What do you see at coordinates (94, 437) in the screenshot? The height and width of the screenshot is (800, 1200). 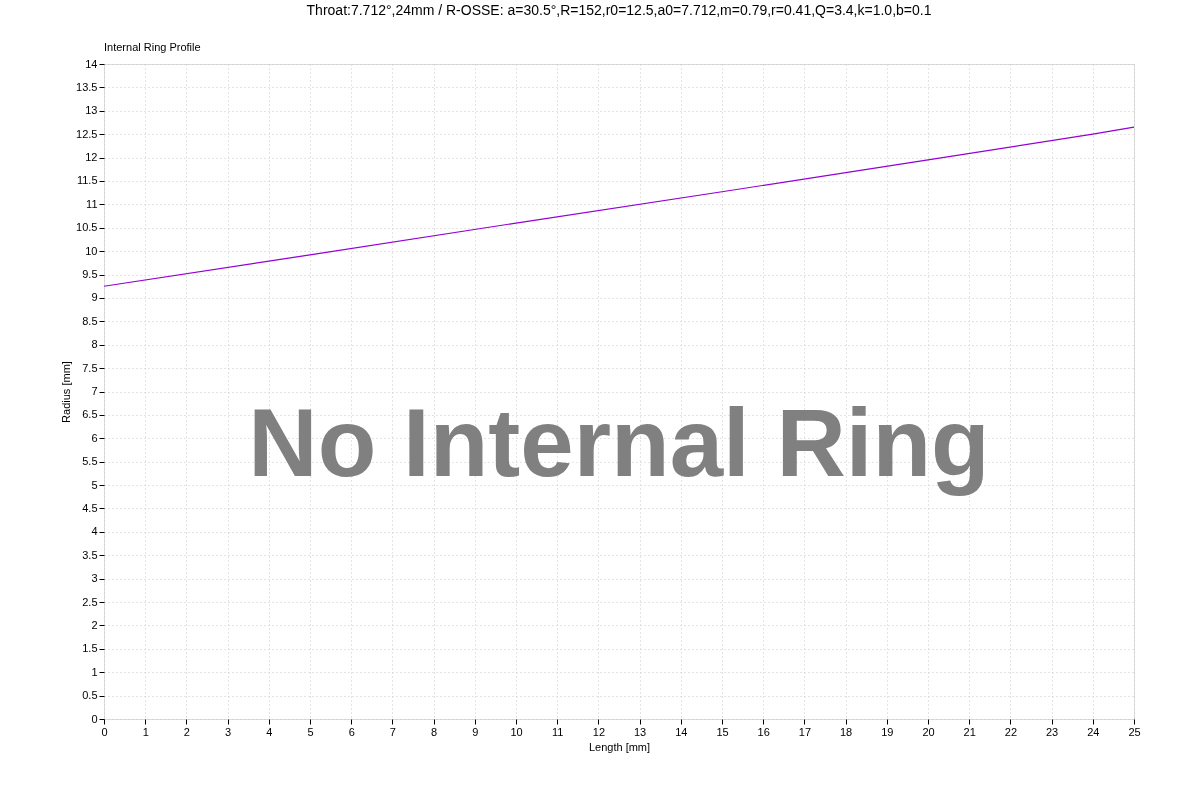 I see `y-tick-label: 6` at bounding box center [94, 437].